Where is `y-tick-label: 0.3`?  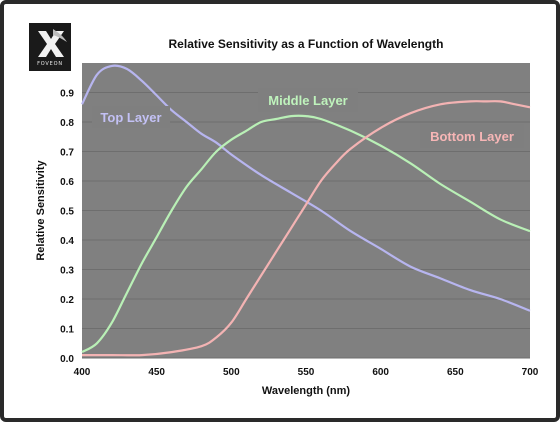
y-tick-label: 0.3 is located at coordinates (67, 271).